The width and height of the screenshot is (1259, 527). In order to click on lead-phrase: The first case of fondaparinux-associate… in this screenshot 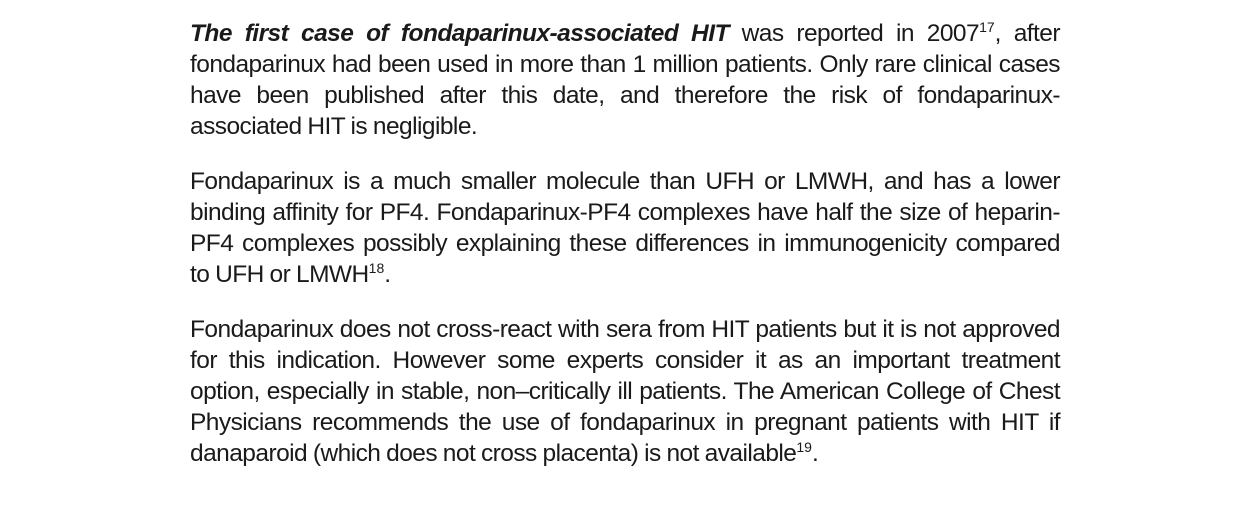, I will do `click(459, 33)`.